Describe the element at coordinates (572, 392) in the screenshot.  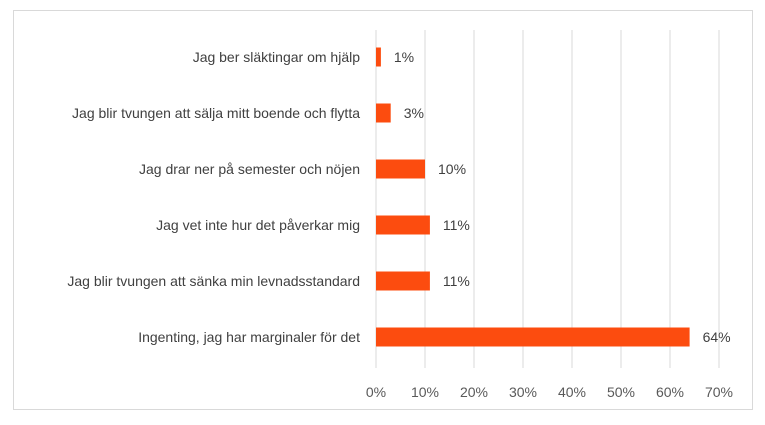
I see `x-tick-label: 40%` at that location.